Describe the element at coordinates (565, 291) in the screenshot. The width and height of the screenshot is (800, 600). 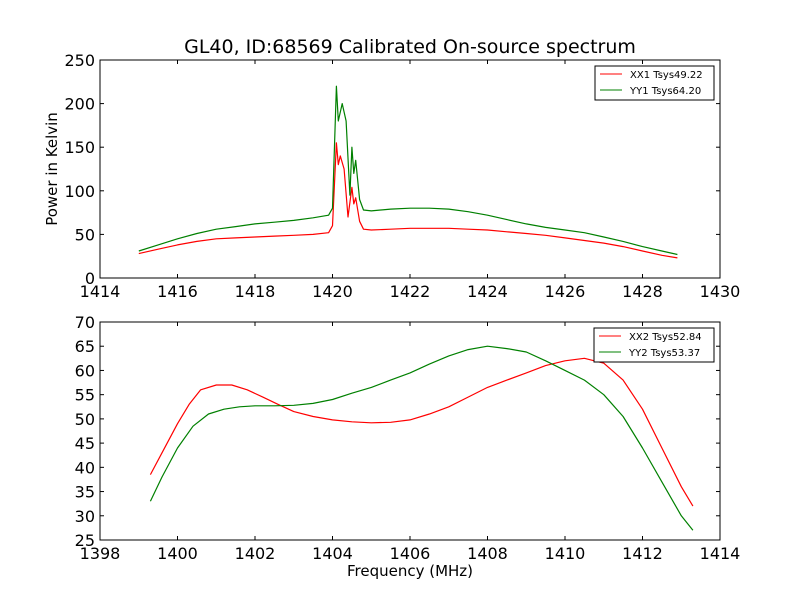
I see `top-xtick-label: 1426` at that location.